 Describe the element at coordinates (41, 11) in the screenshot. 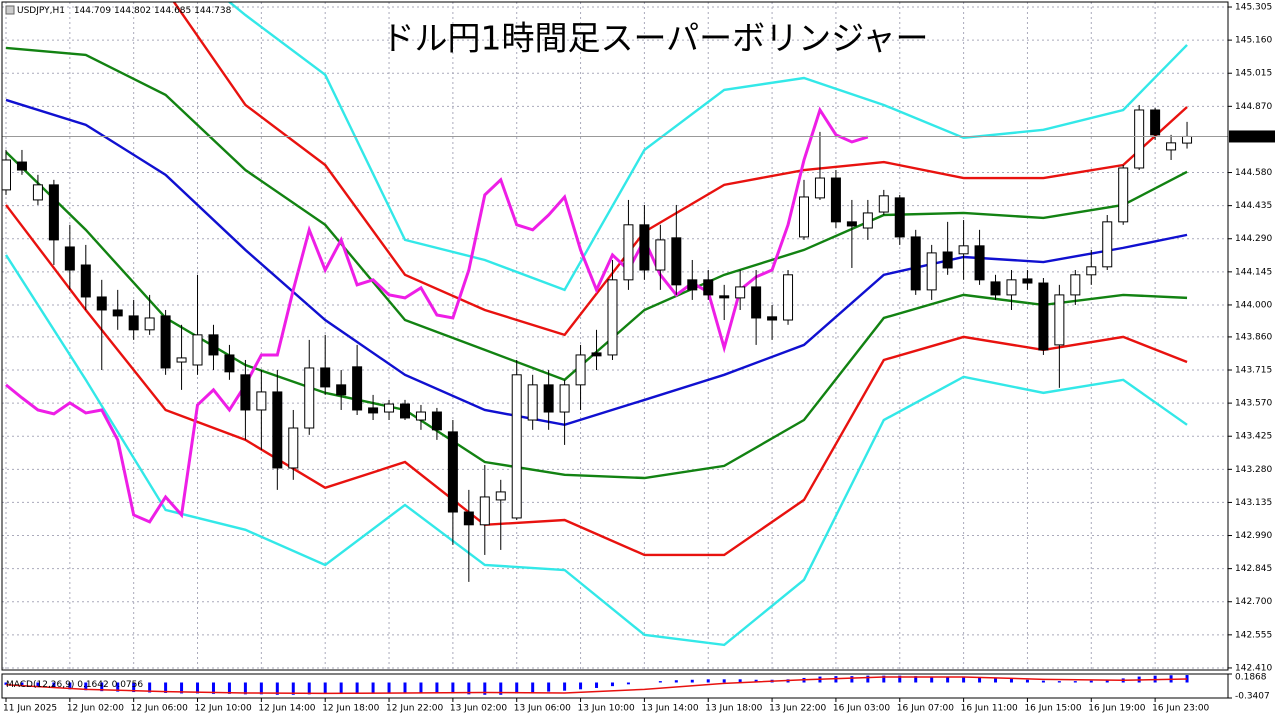

I see `symbol: USDJPY,H1` at that location.